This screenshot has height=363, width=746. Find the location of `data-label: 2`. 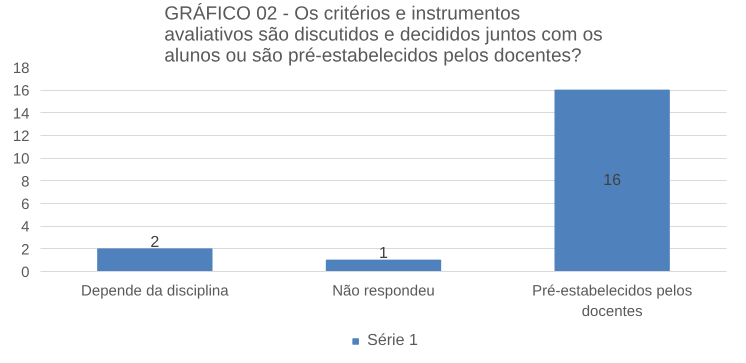

data-label: 2 is located at coordinates (155, 242).